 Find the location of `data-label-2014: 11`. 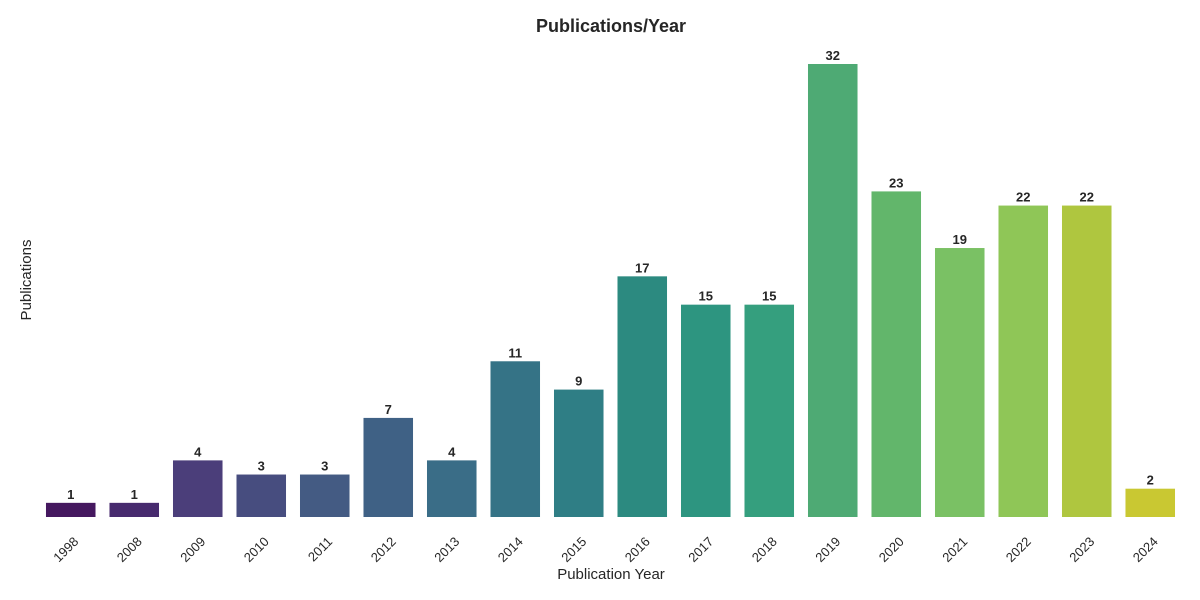

data-label-2014: 11 is located at coordinates (515, 352).